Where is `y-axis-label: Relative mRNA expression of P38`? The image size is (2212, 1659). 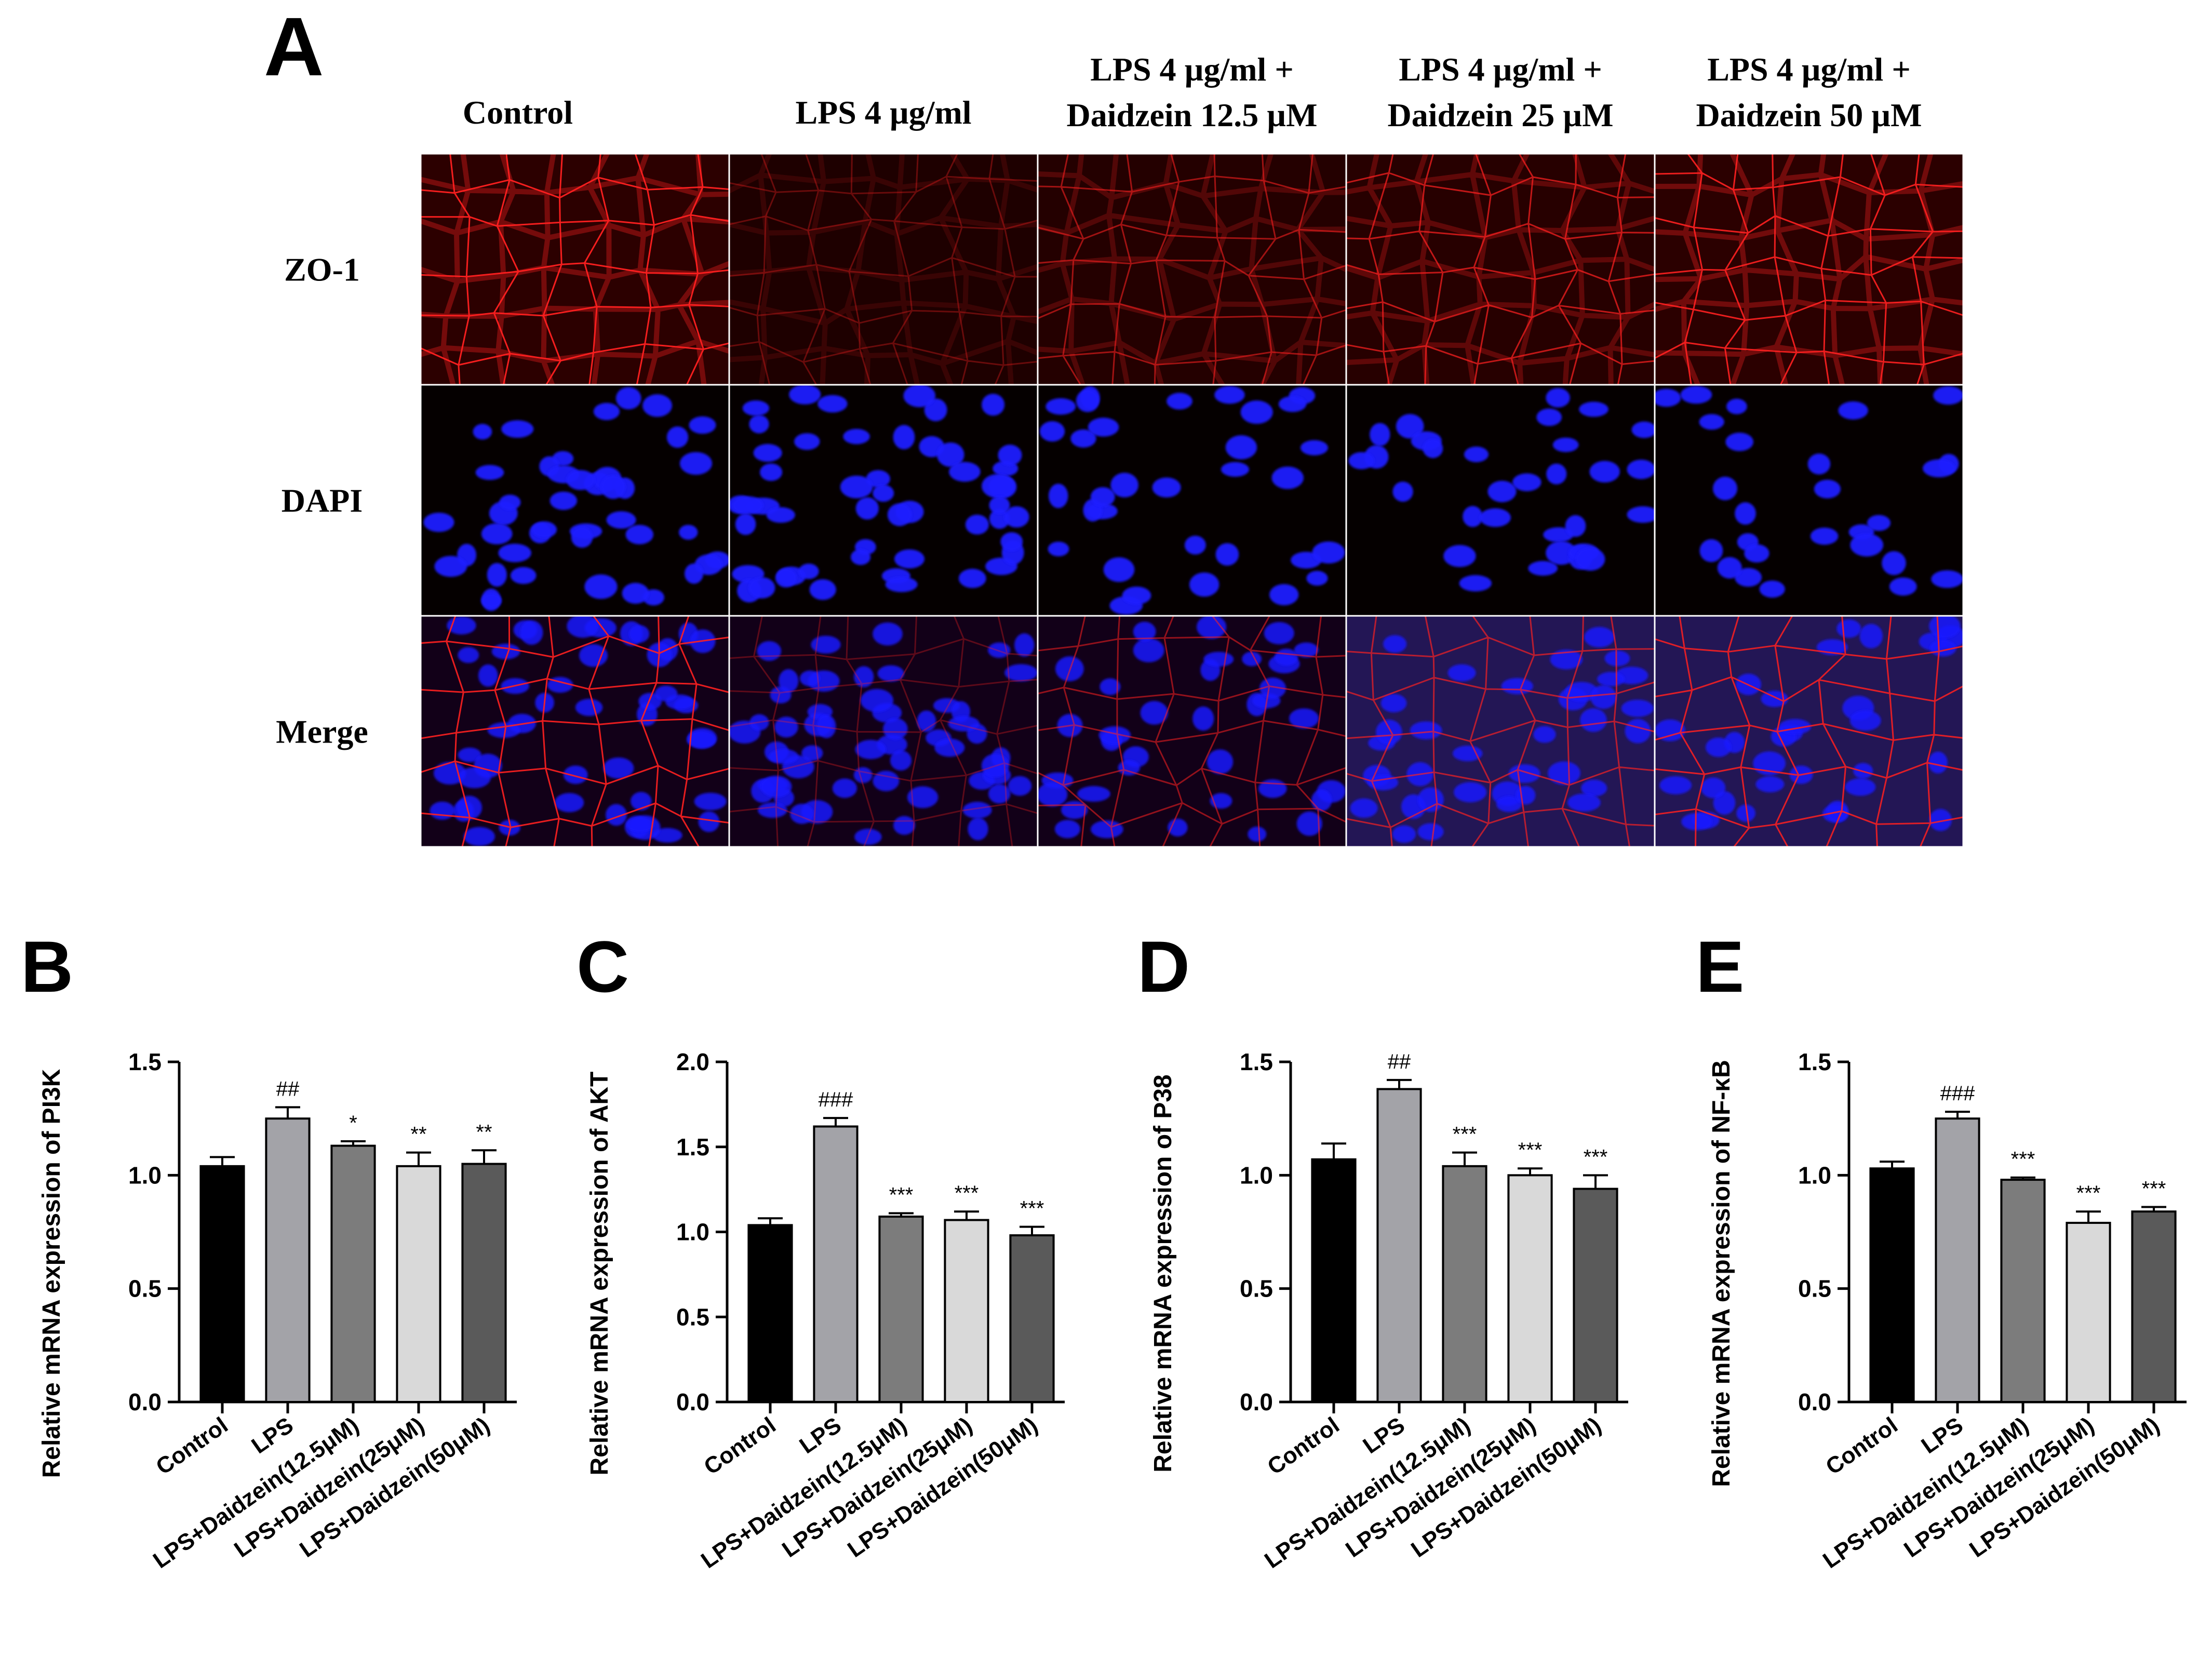
y-axis-label: Relative mRNA expression of P38 is located at coordinates (1163, 1274).